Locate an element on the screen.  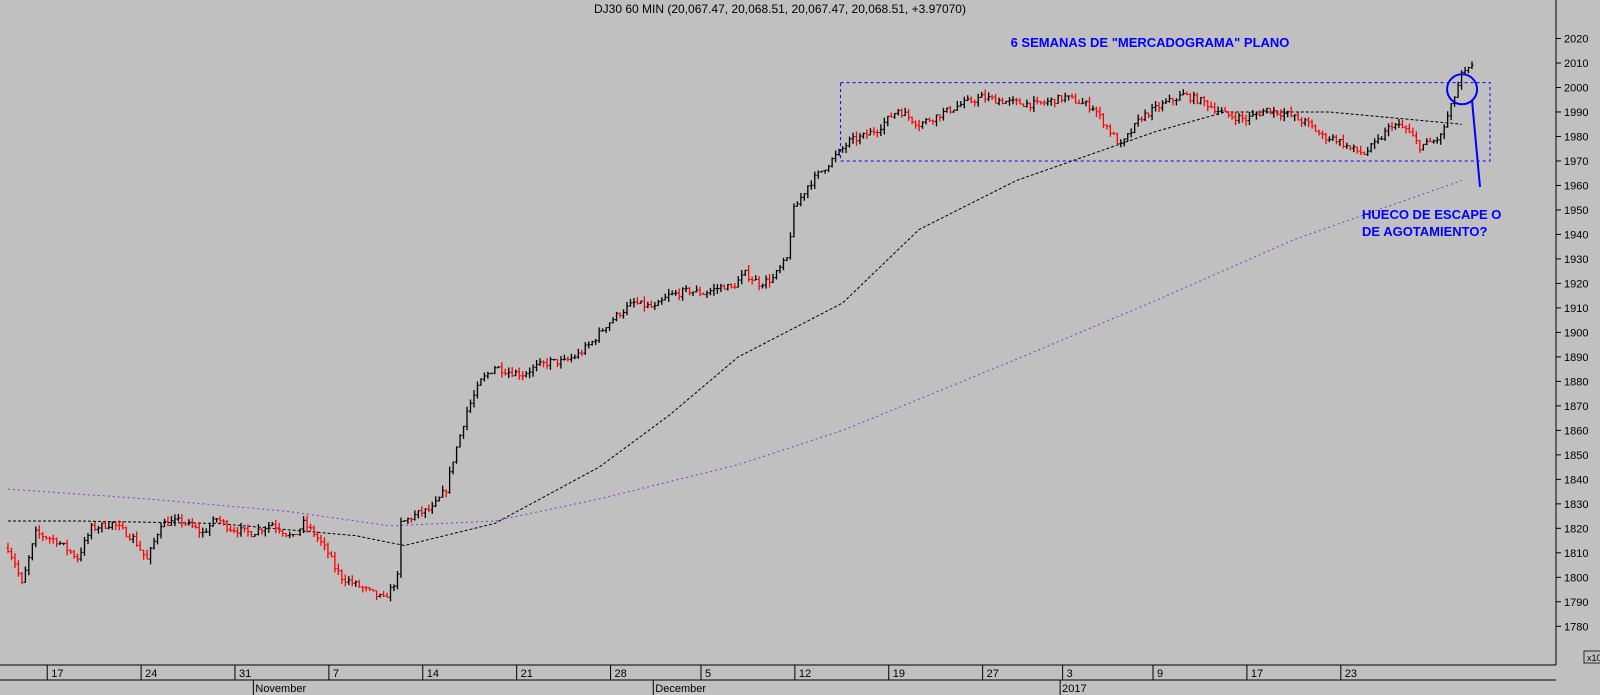
flat-market-label: 6 SEMANAS DE "MERCADOGRAMA" PLANO is located at coordinates (1150, 42).